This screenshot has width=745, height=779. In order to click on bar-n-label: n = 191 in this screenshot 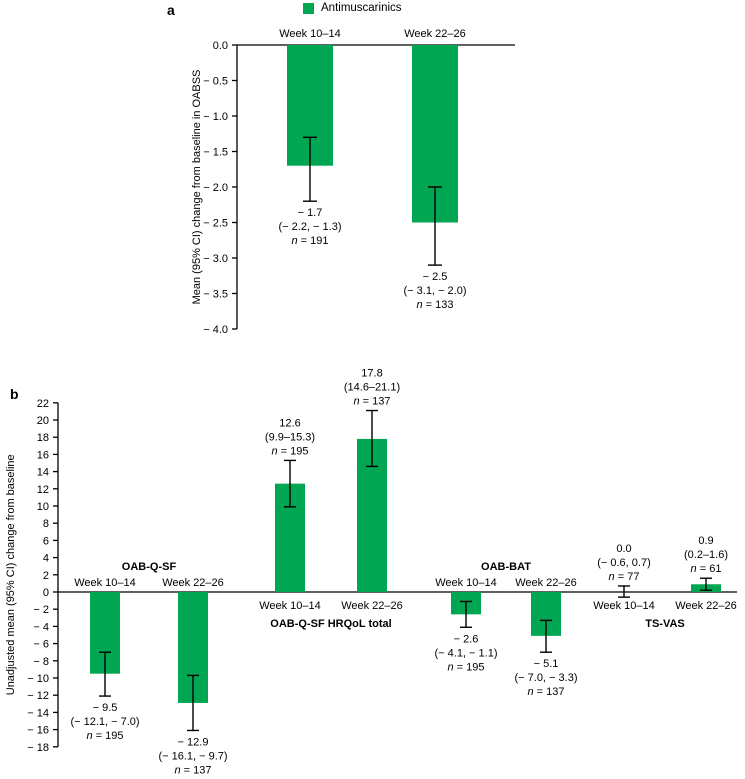, I will do `click(309, 241)`.